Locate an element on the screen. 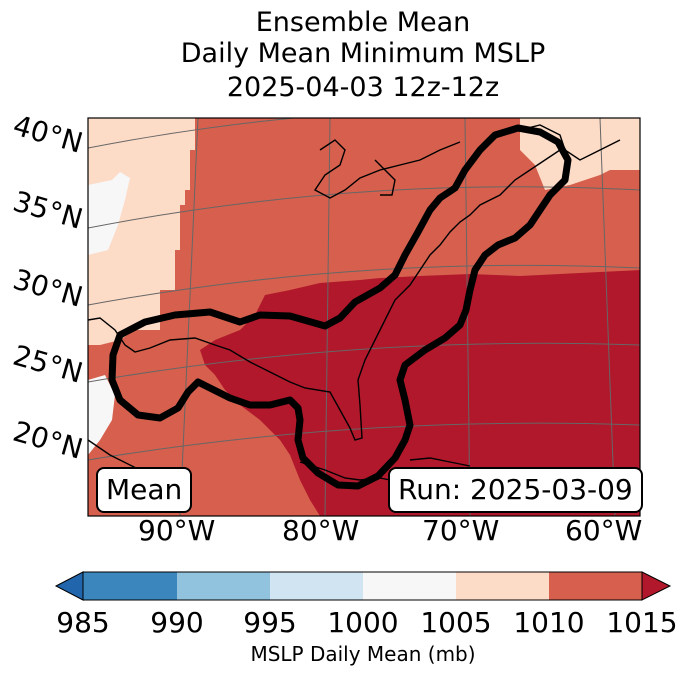 The width and height of the screenshot is (688, 674). lon-label-90w: 90°W is located at coordinates (177, 530).